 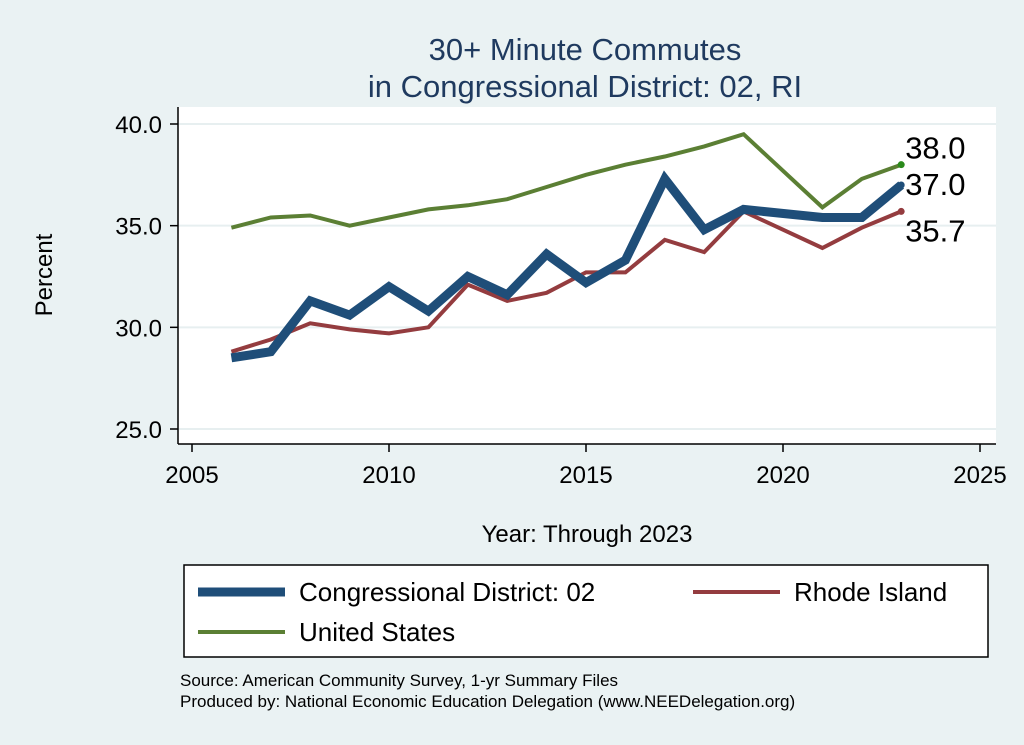 I want to click on y-axis-title: Percent, so click(x=44, y=274).